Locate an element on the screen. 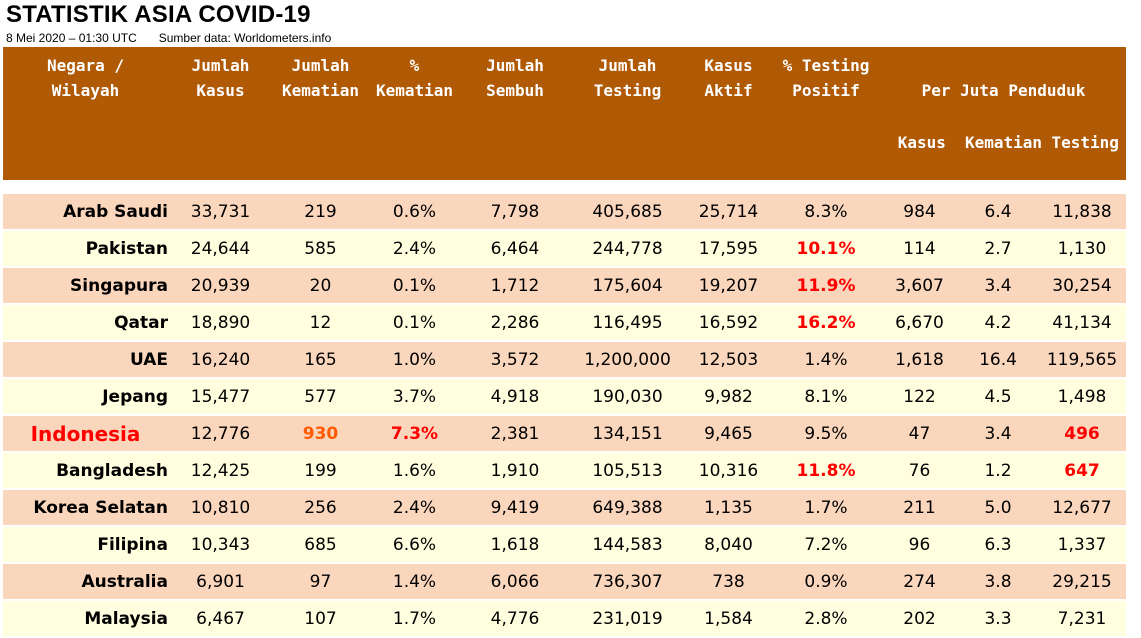 This screenshot has width=1141, height=638. cell-pm-cases: 1,618 is located at coordinates (919, 359).